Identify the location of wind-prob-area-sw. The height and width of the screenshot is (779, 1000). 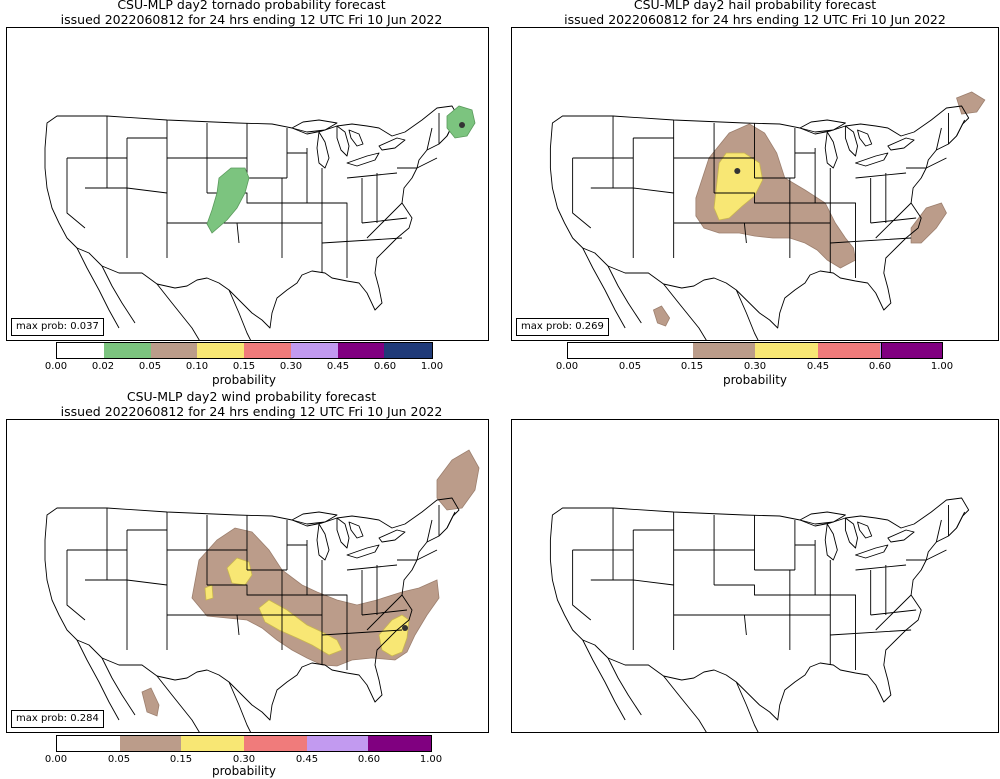
(150, 702).